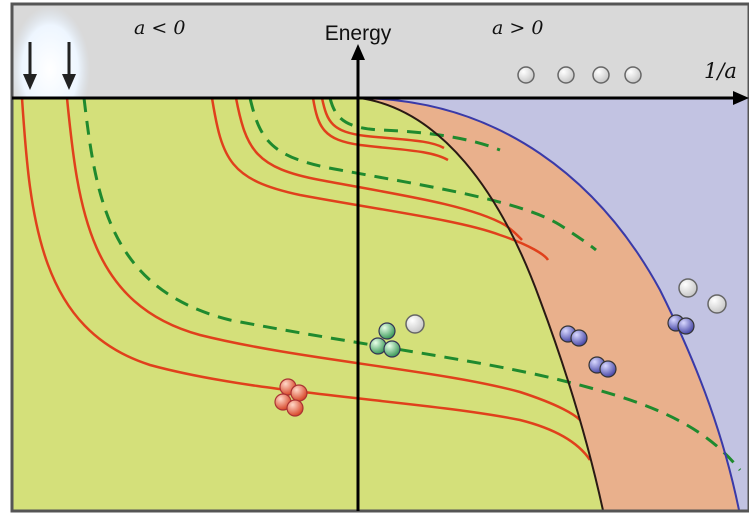 The width and height of the screenshot is (749, 515). I want to click on region-positive-label: a > 0, so click(517, 28).